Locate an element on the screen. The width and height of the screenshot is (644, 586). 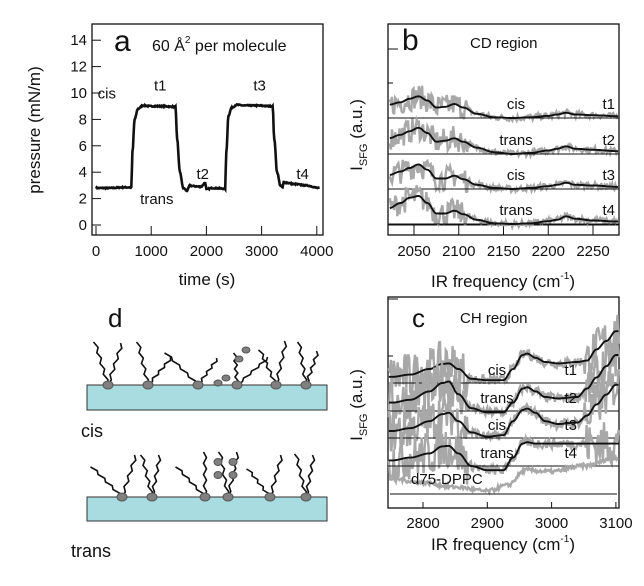
area-annotation: 60 Å2 per molecule is located at coordinates (219, 45).